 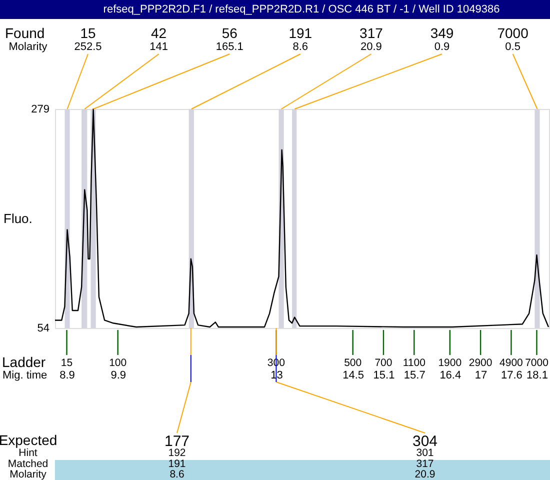 What do you see at coordinates (118, 376) in the screenshot?
I see `x-tick-label: 9.9` at bounding box center [118, 376].